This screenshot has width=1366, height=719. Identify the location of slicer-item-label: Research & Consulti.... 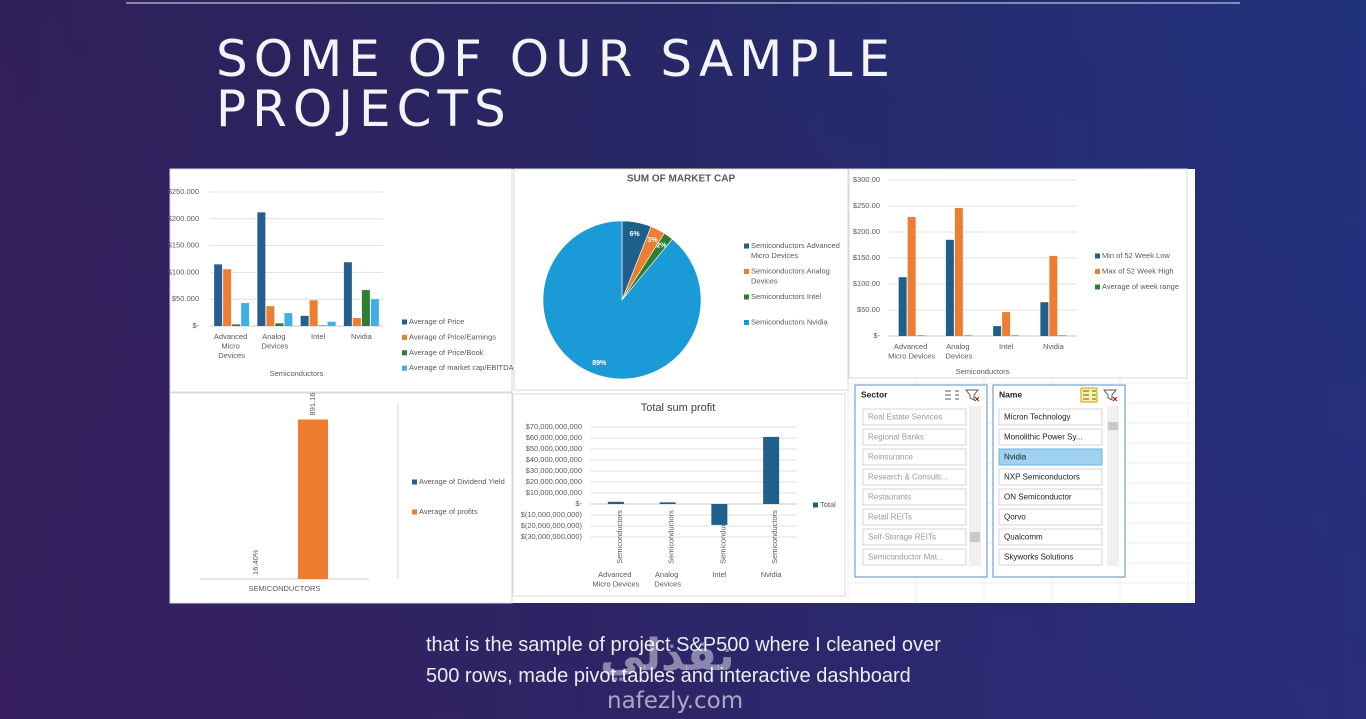
(908, 477).